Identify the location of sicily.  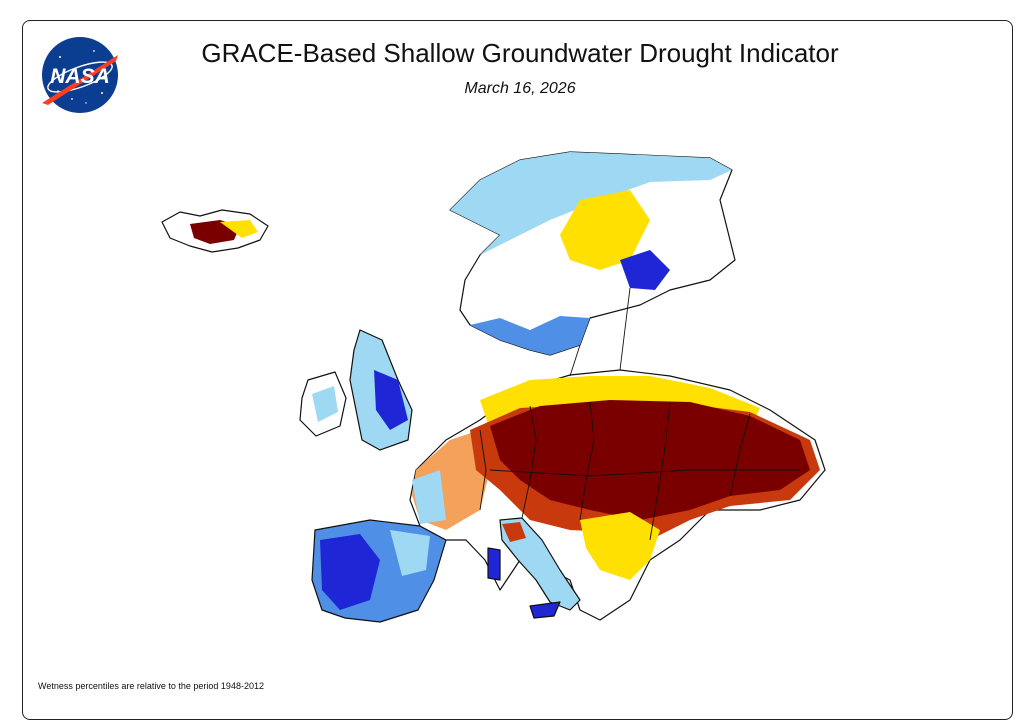
(545, 610).